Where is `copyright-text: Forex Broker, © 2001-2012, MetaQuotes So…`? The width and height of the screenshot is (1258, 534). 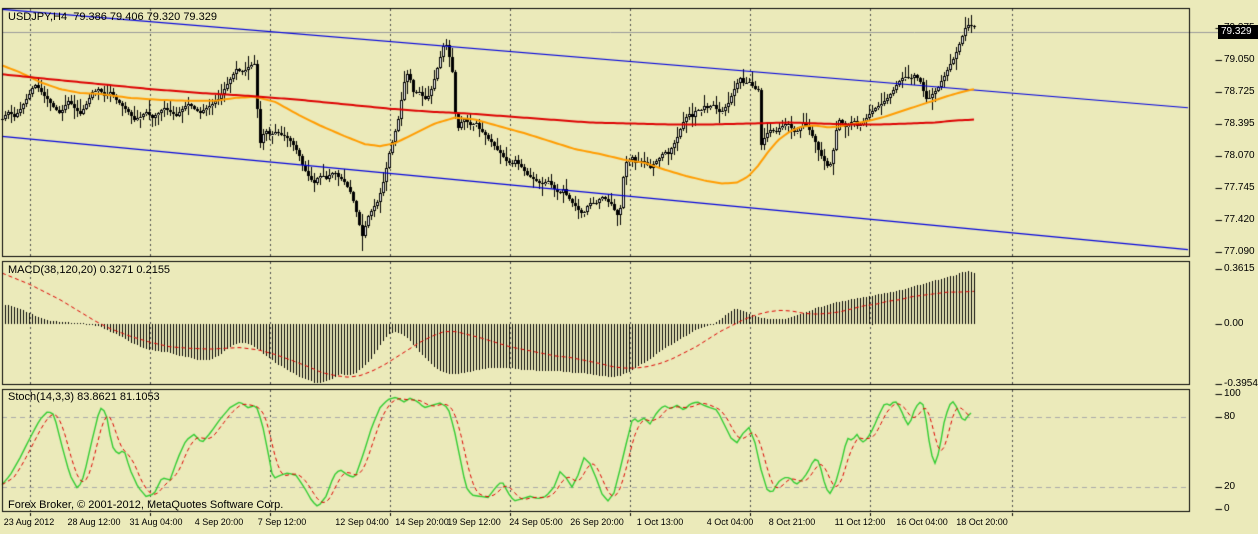
copyright-text: Forex Broker, © 2001-2012, MetaQuotes So… is located at coordinates (146, 505).